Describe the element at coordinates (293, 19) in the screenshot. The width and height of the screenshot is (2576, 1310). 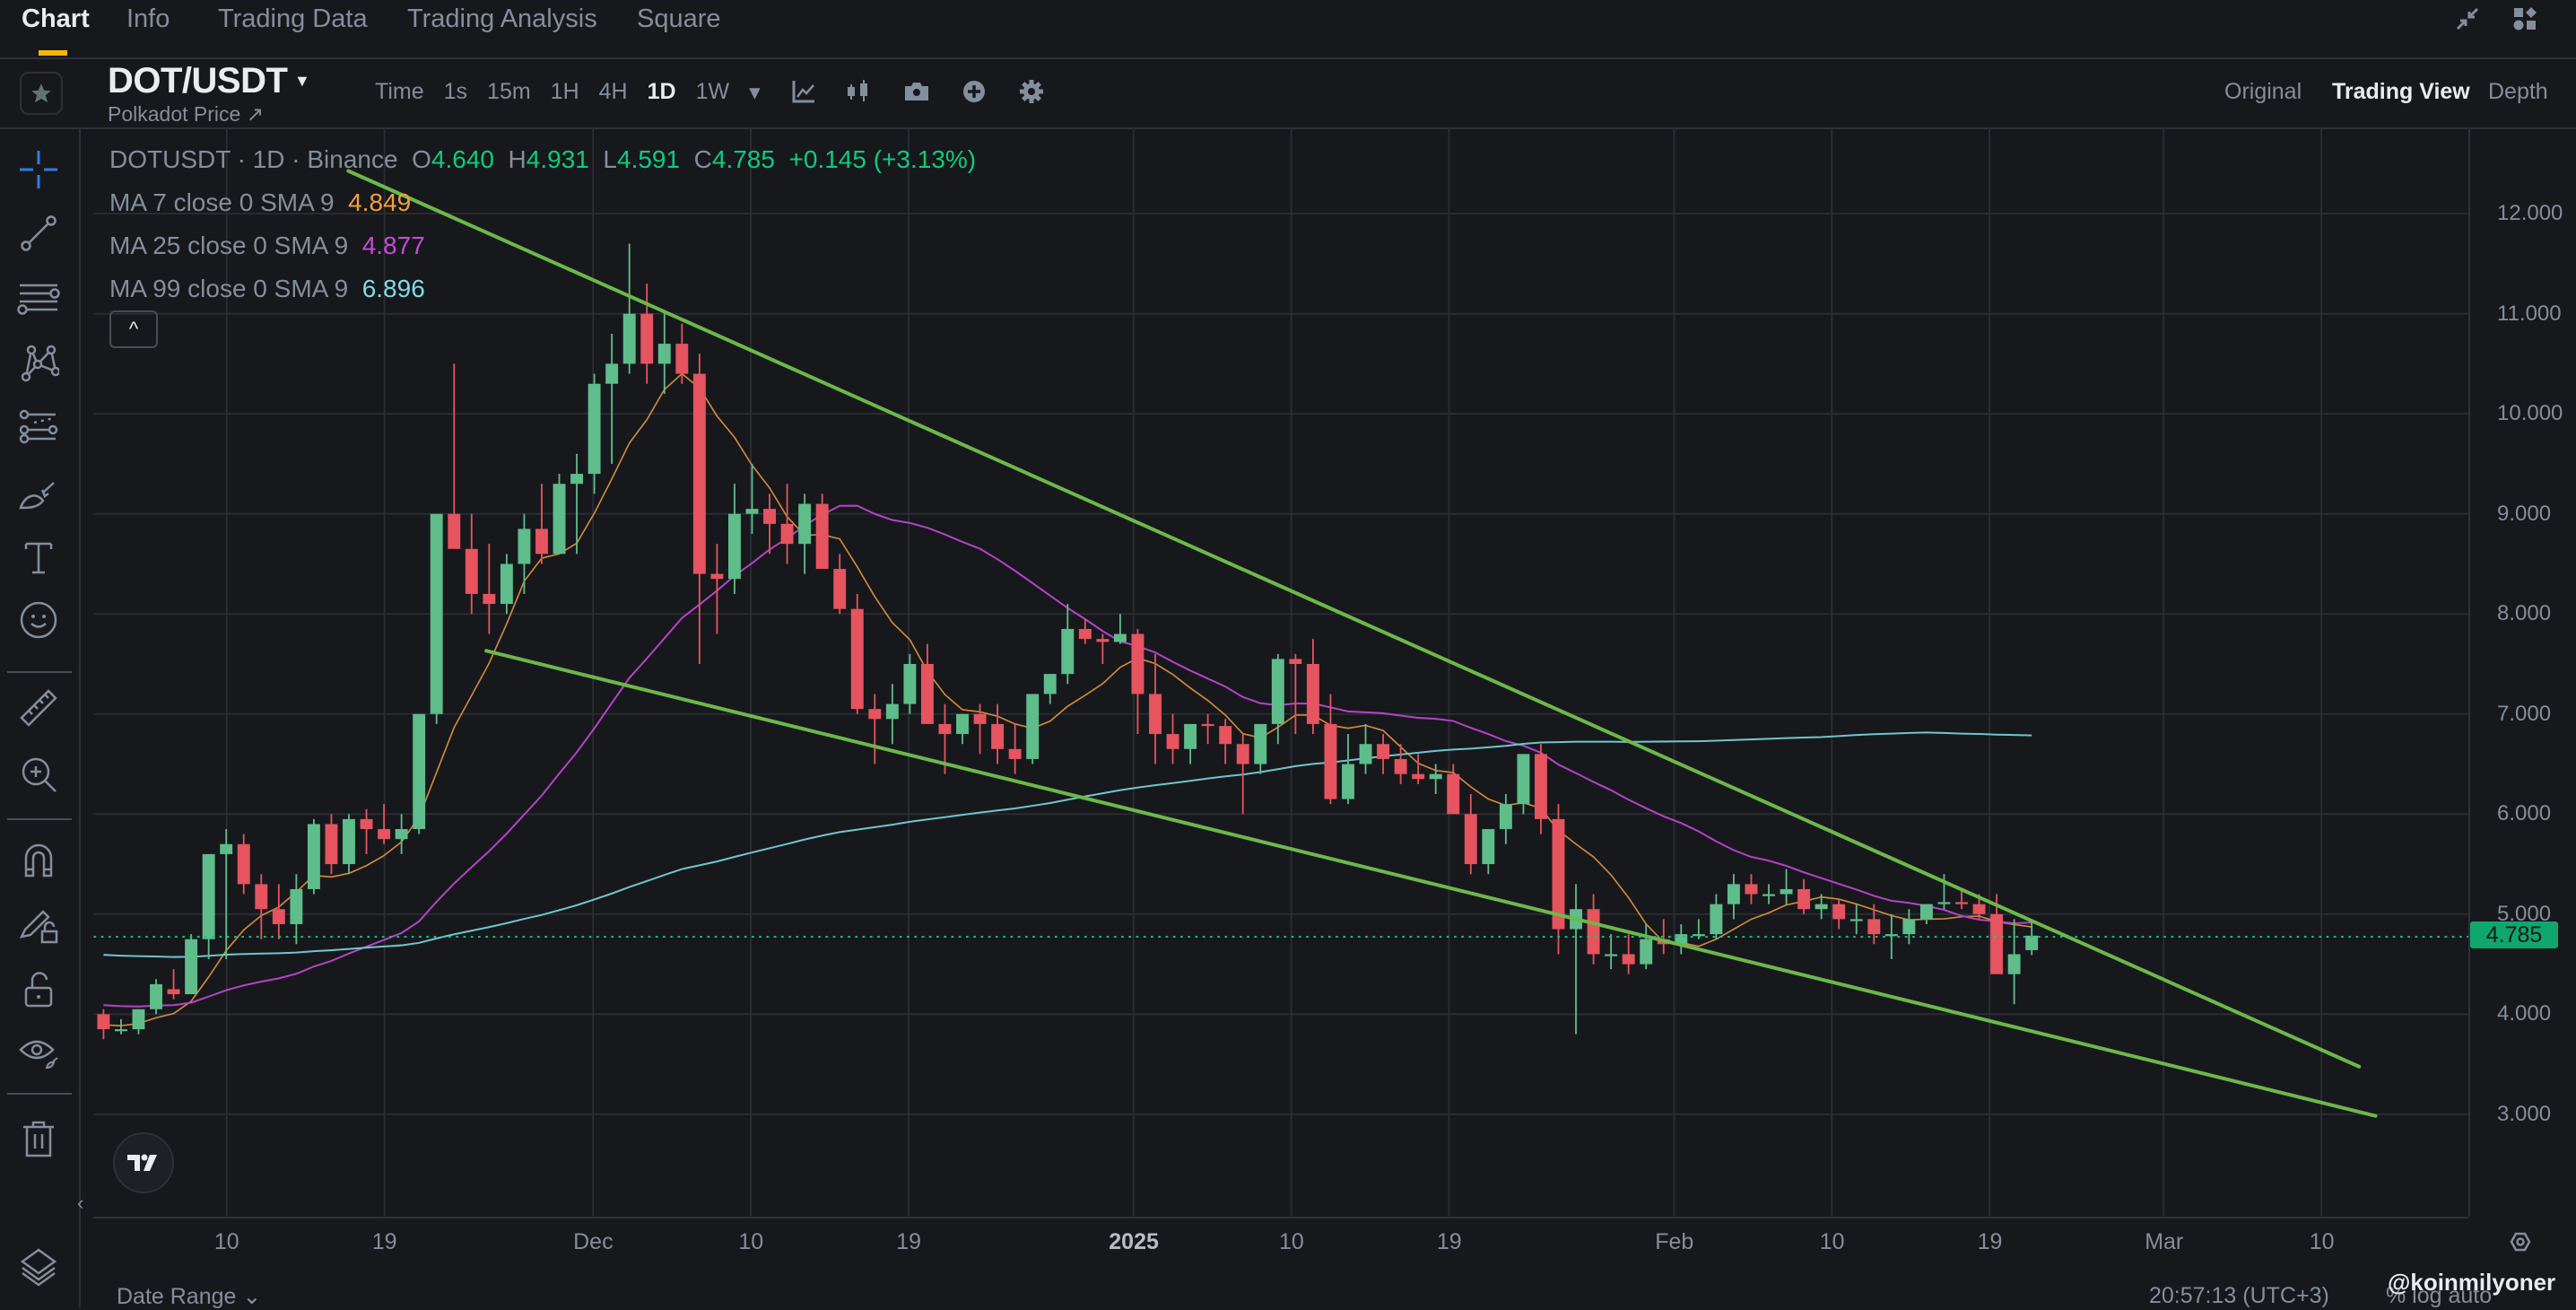
I see `tab-trading-data: Trading Data` at that location.